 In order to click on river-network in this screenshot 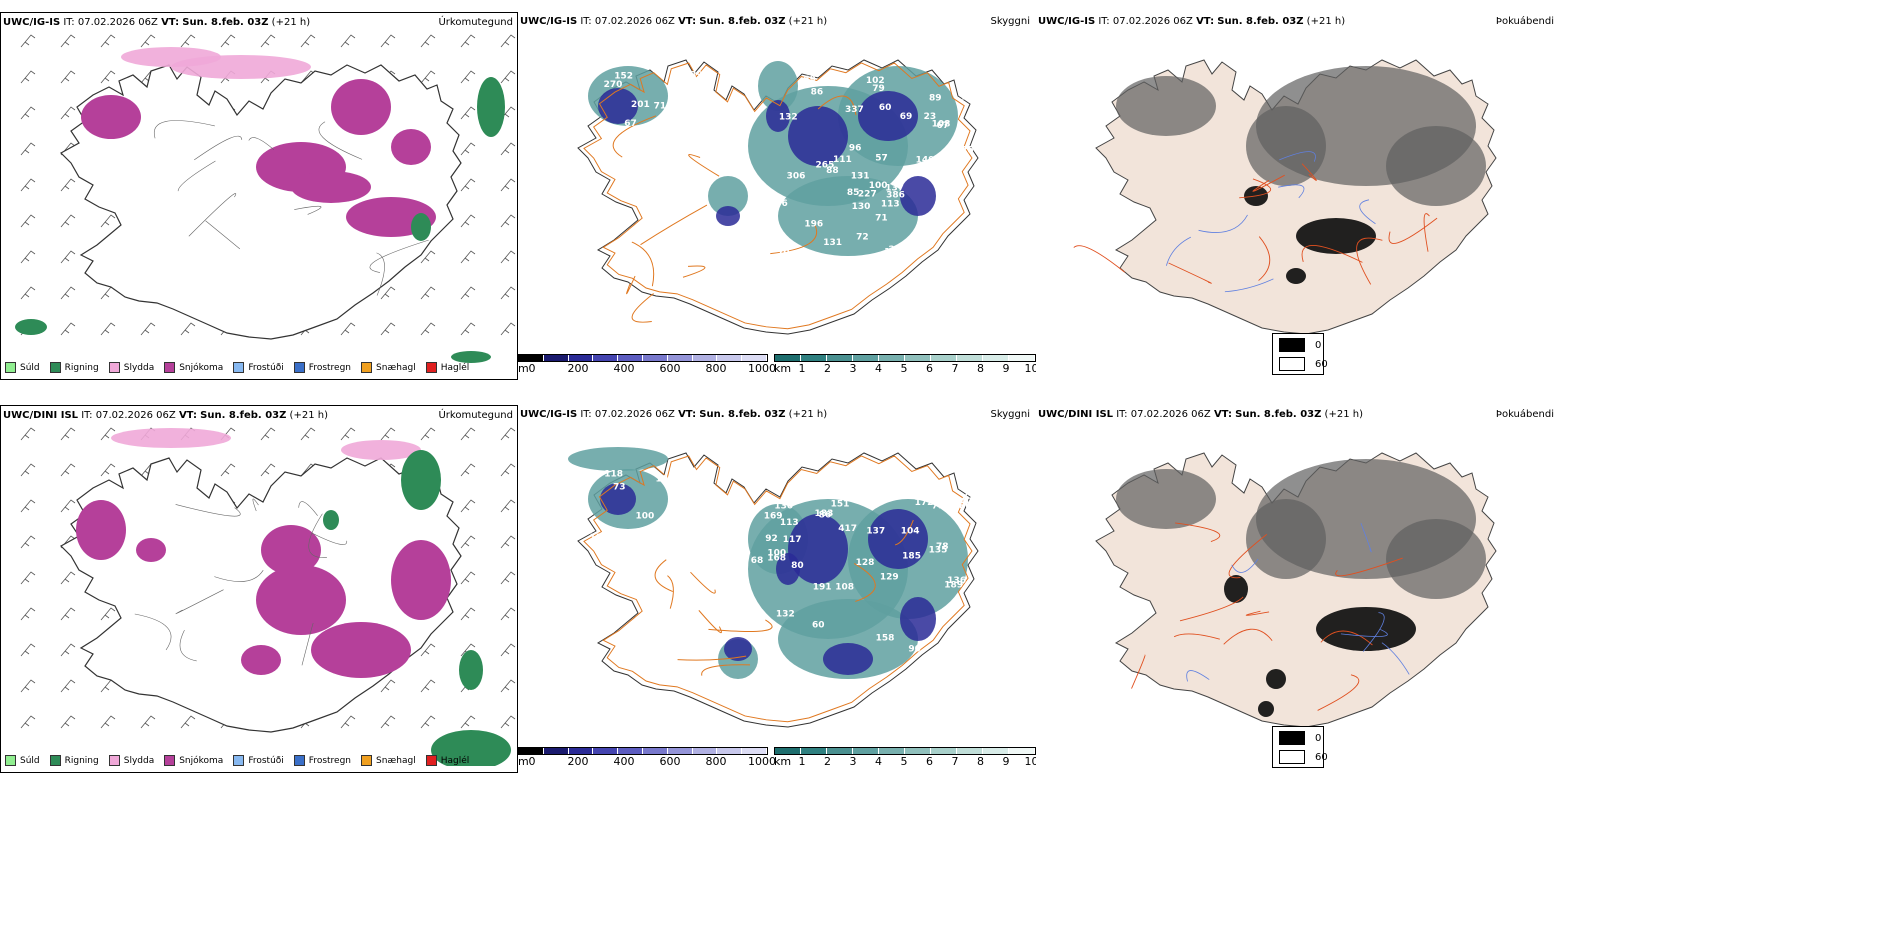, I will do `click(1298, 602)`.